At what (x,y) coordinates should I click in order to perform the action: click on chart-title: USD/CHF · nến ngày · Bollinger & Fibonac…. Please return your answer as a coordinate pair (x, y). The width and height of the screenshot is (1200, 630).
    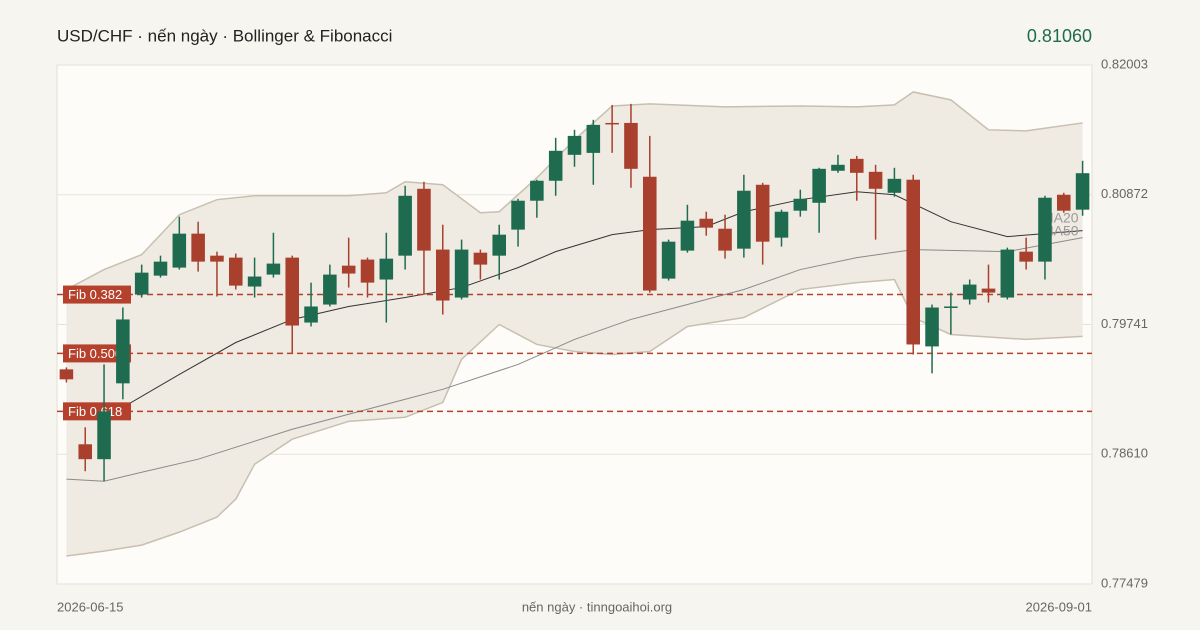
    Looking at the image, I should click on (224, 35).